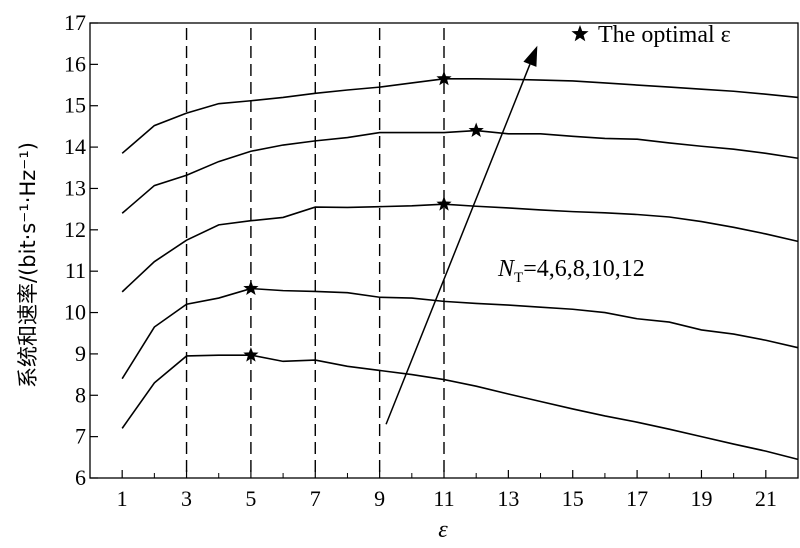  What do you see at coordinates (443, 530) in the screenshot?
I see `x-axis-label: ε` at bounding box center [443, 530].